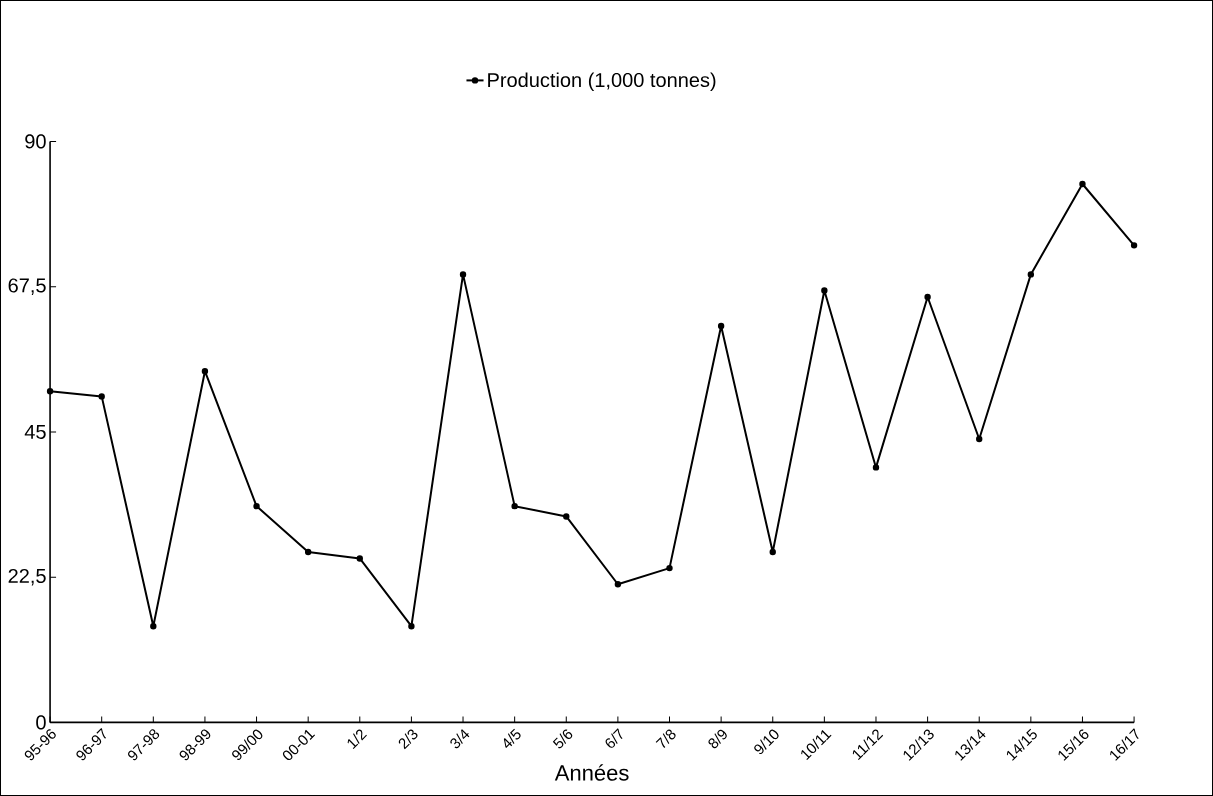 Image resolution: width=1213 pixels, height=796 pixels. What do you see at coordinates (35, 141) in the screenshot?
I see `y-tick-label: 90` at bounding box center [35, 141].